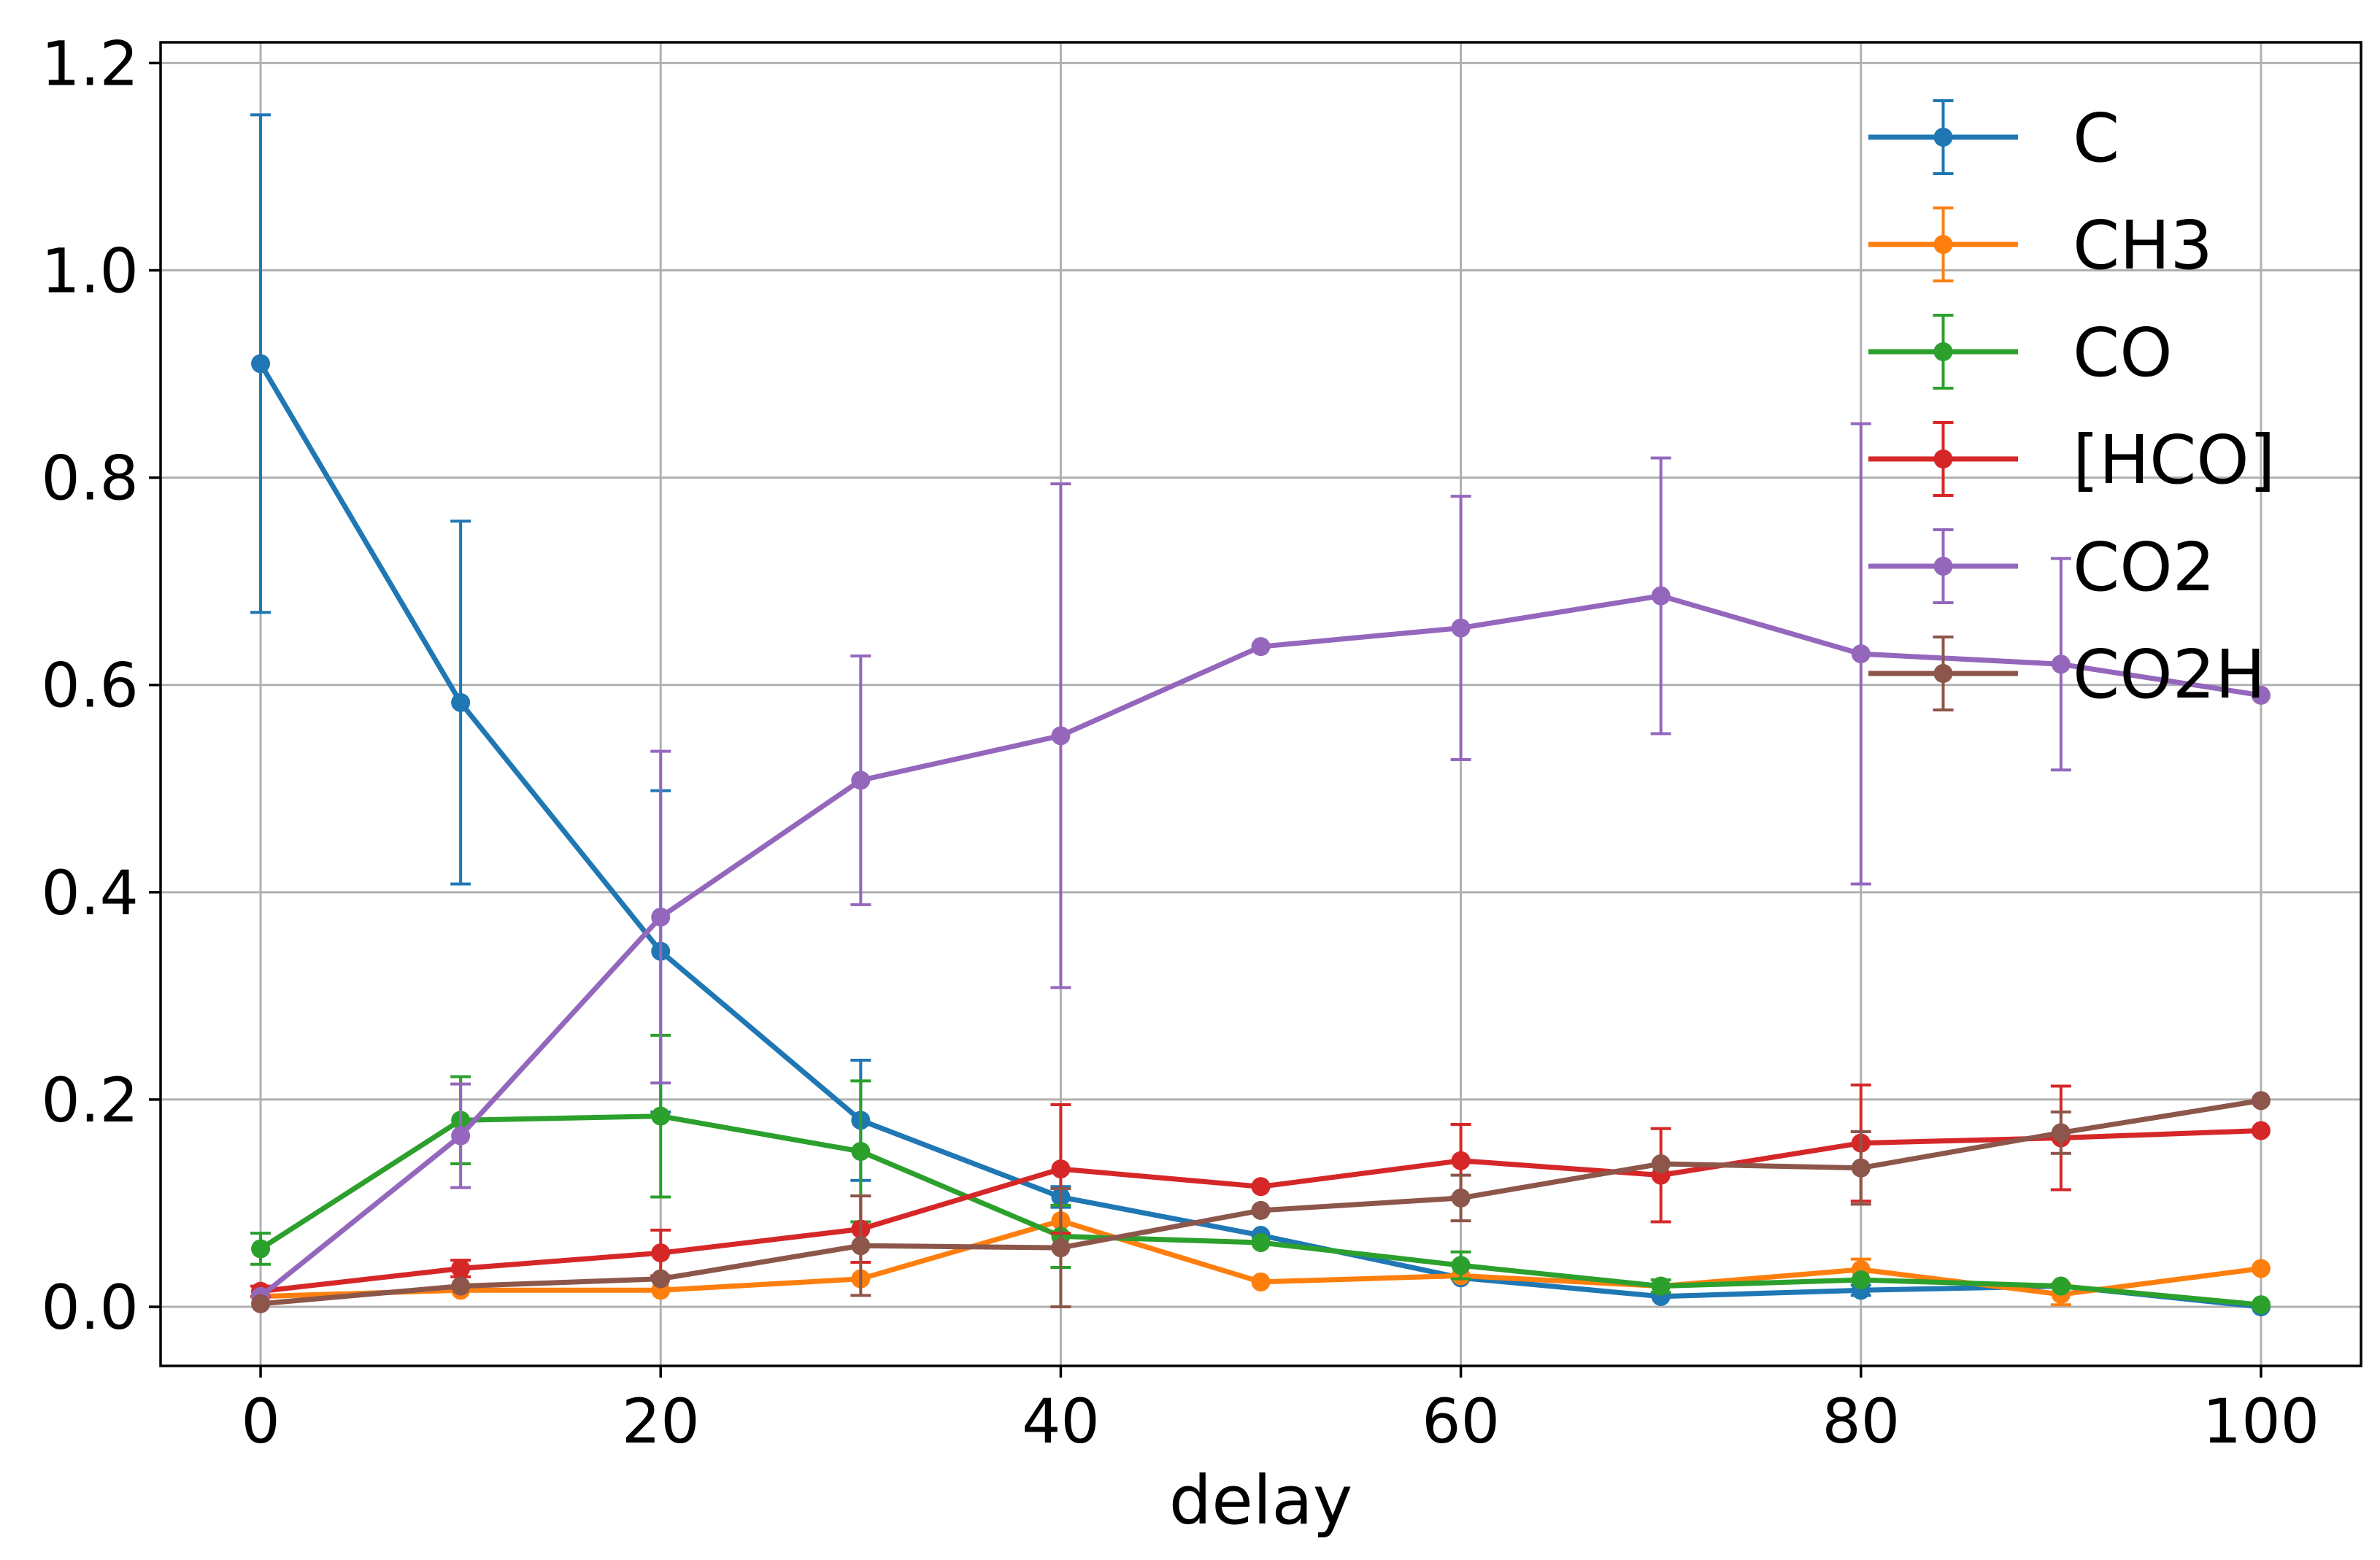 The height and width of the screenshot is (1560, 2380). Describe the element at coordinates (2123, 353) in the screenshot. I see `legend-label: CO` at that location.